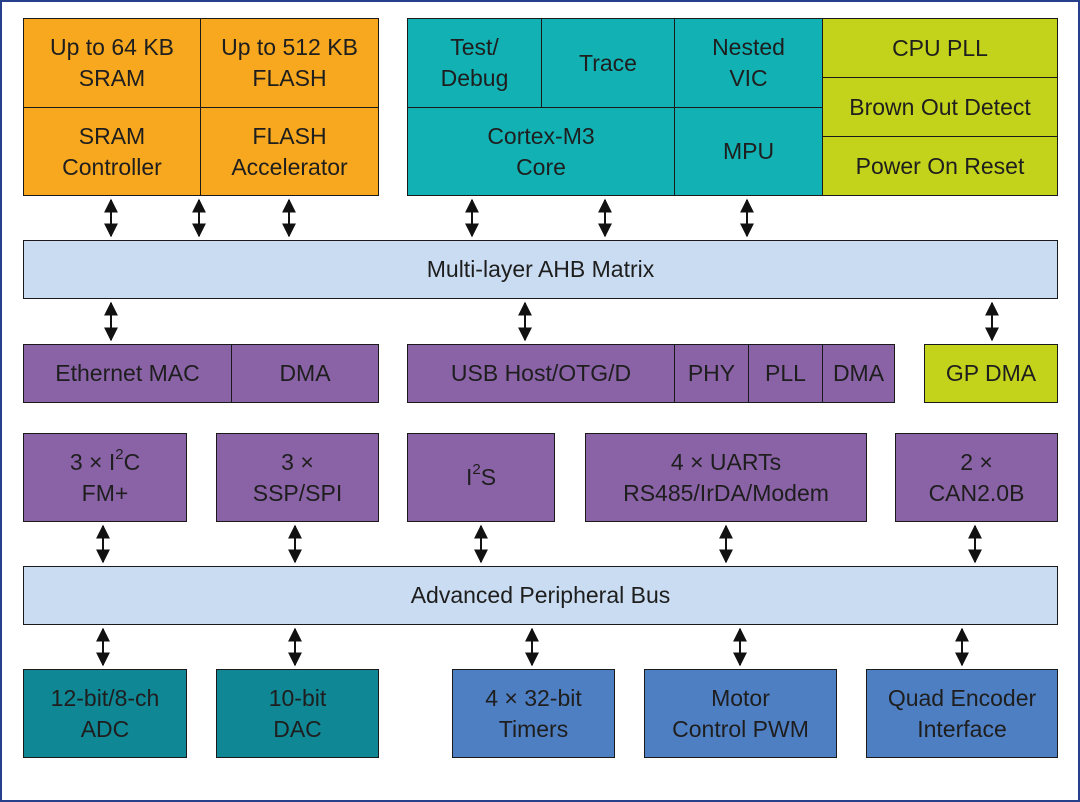 The height and width of the screenshot is (802, 1080). I want to click on trace-block: Trace, so click(608, 63).